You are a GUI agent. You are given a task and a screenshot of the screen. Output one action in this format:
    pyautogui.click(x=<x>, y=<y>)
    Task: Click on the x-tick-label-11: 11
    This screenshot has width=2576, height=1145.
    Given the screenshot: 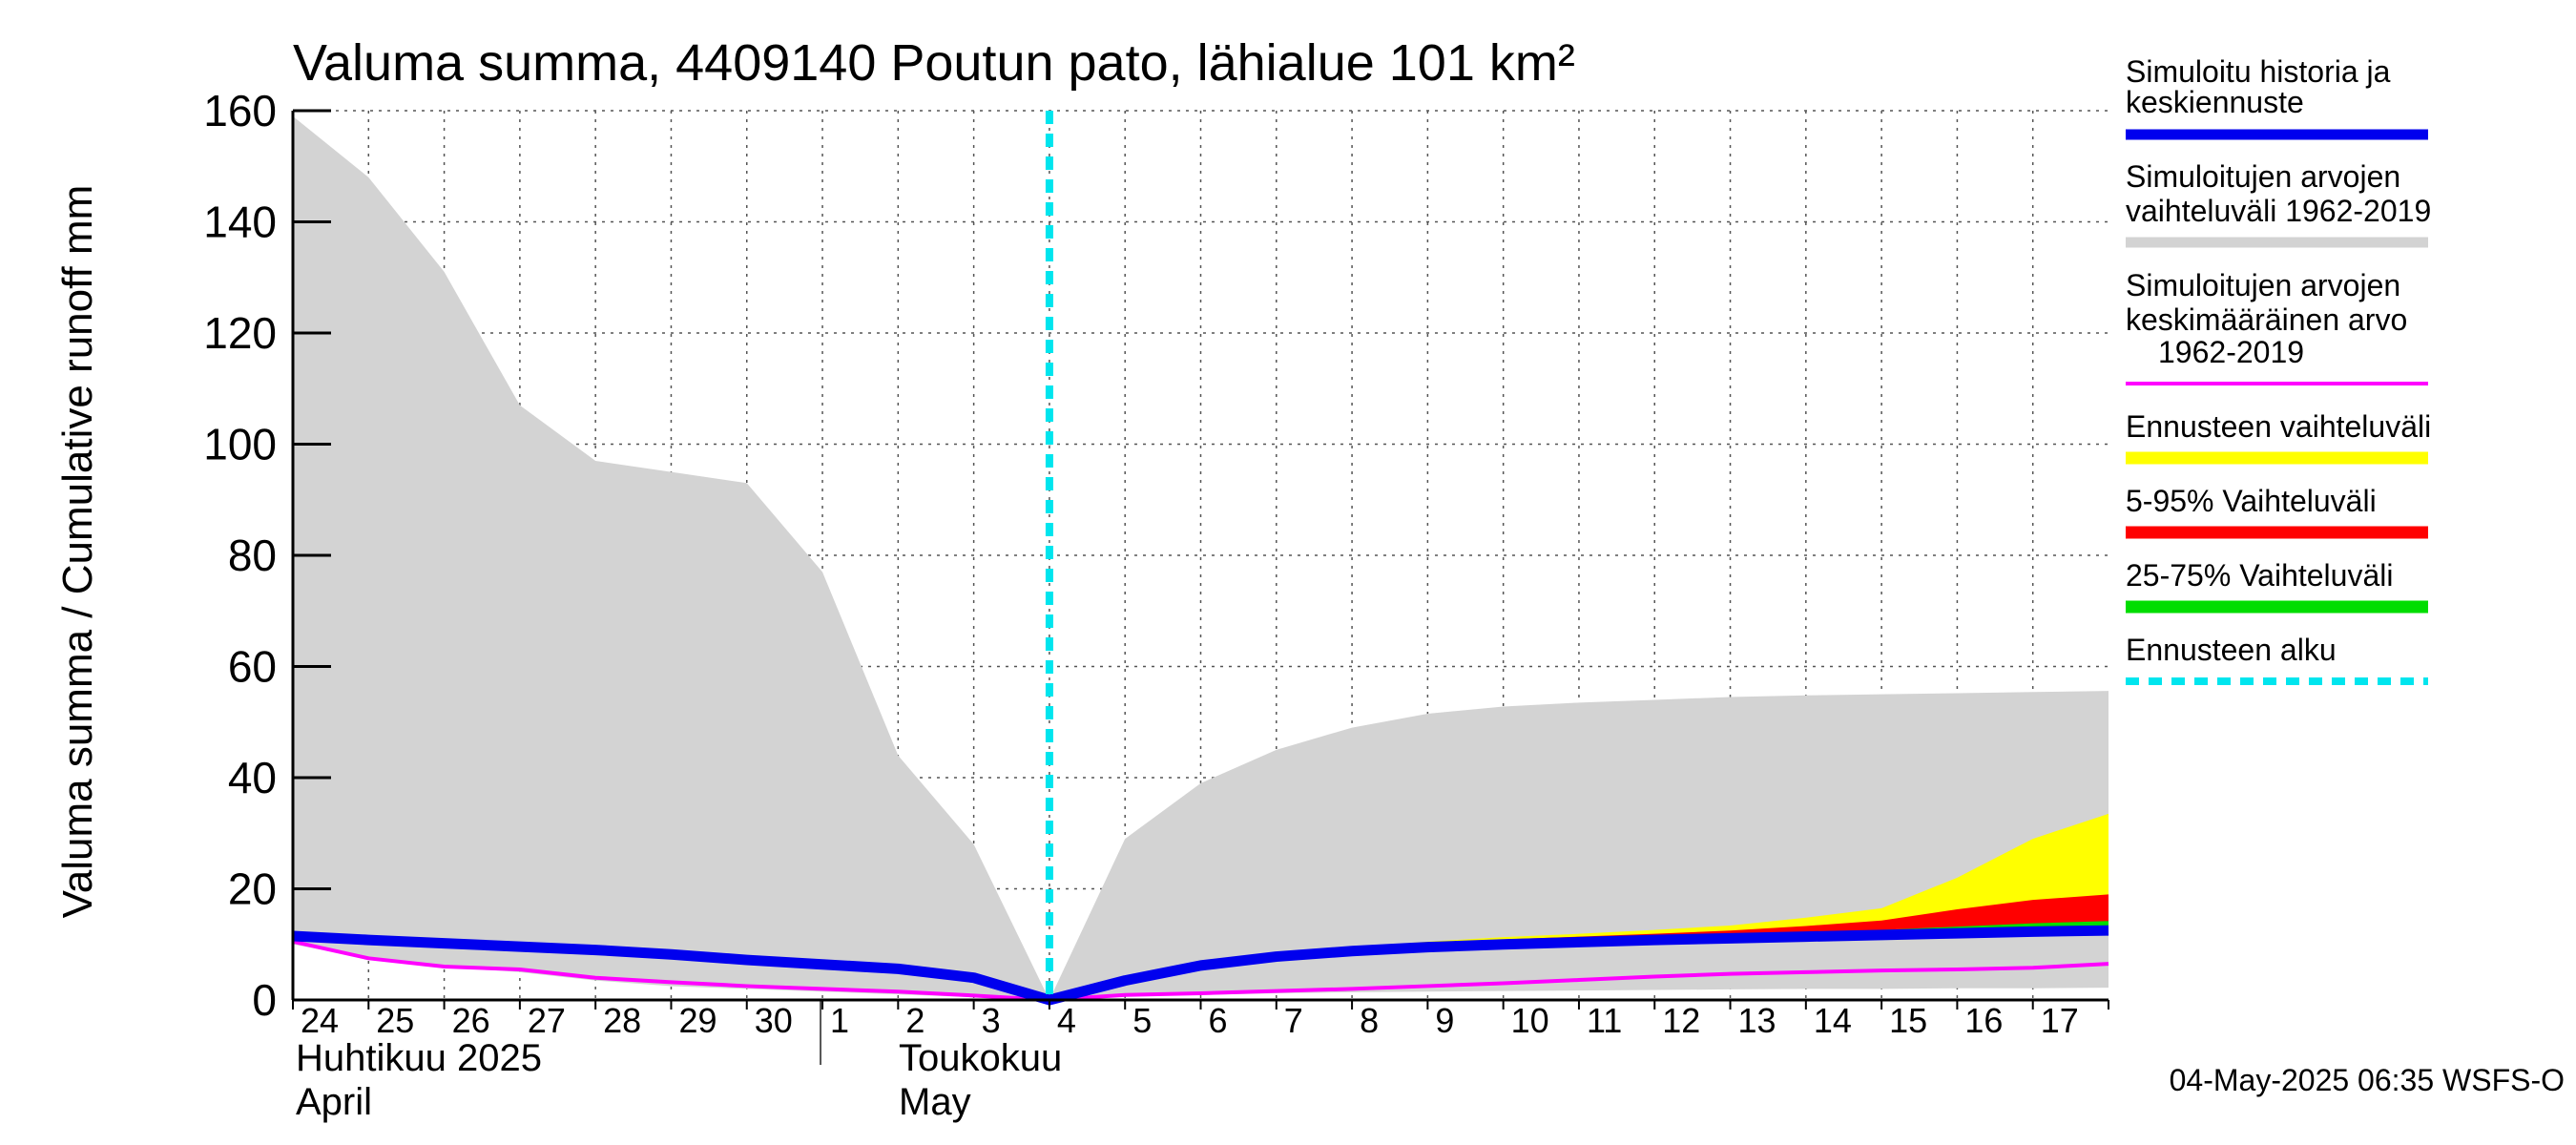 What is the action you would take?
    pyautogui.click(x=1604, y=1021)
    